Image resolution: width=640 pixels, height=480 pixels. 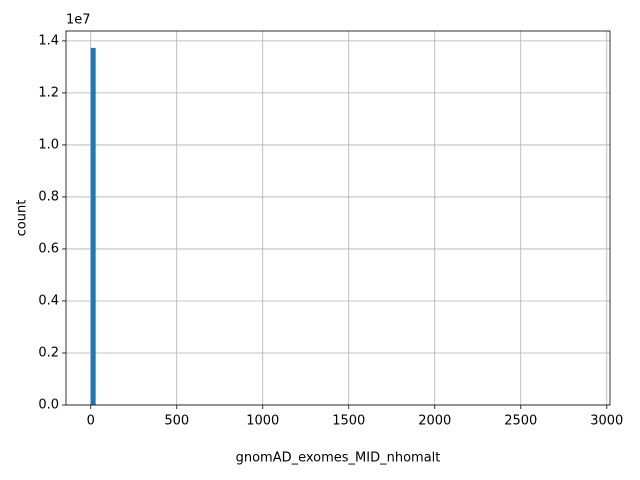 What do you see at coordinates (48, 196) in the screenshot?
I see `y-tick-label: 0.8` at bounding box center [48, 196].